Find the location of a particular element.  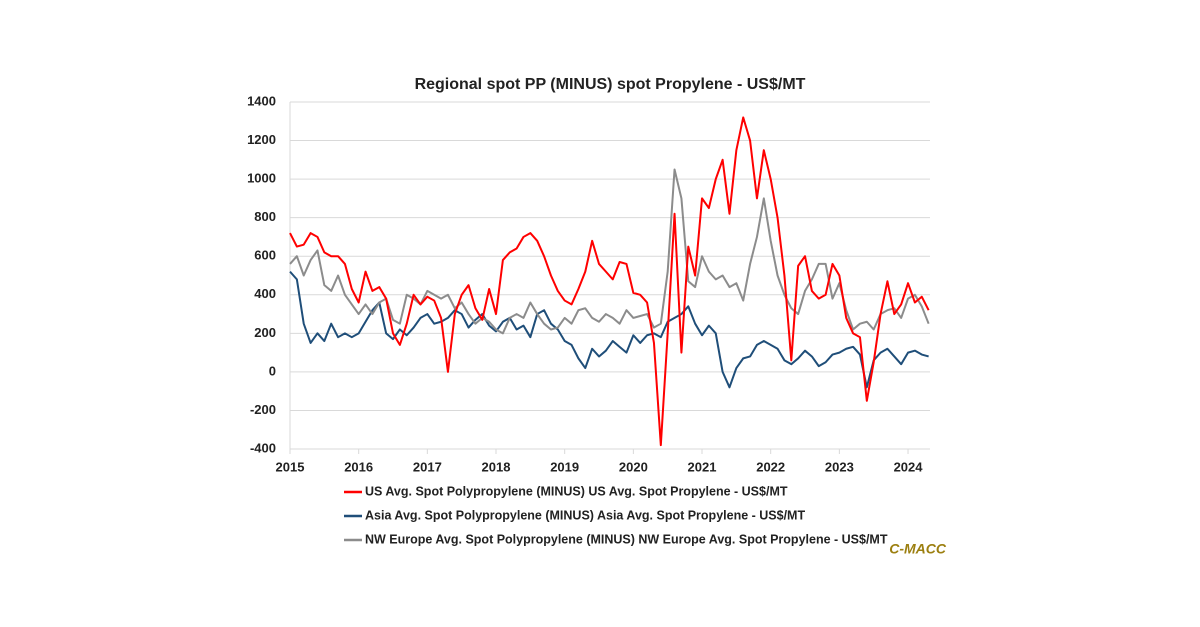

y-tick-label: 600 is located at coordinates (265, 255).